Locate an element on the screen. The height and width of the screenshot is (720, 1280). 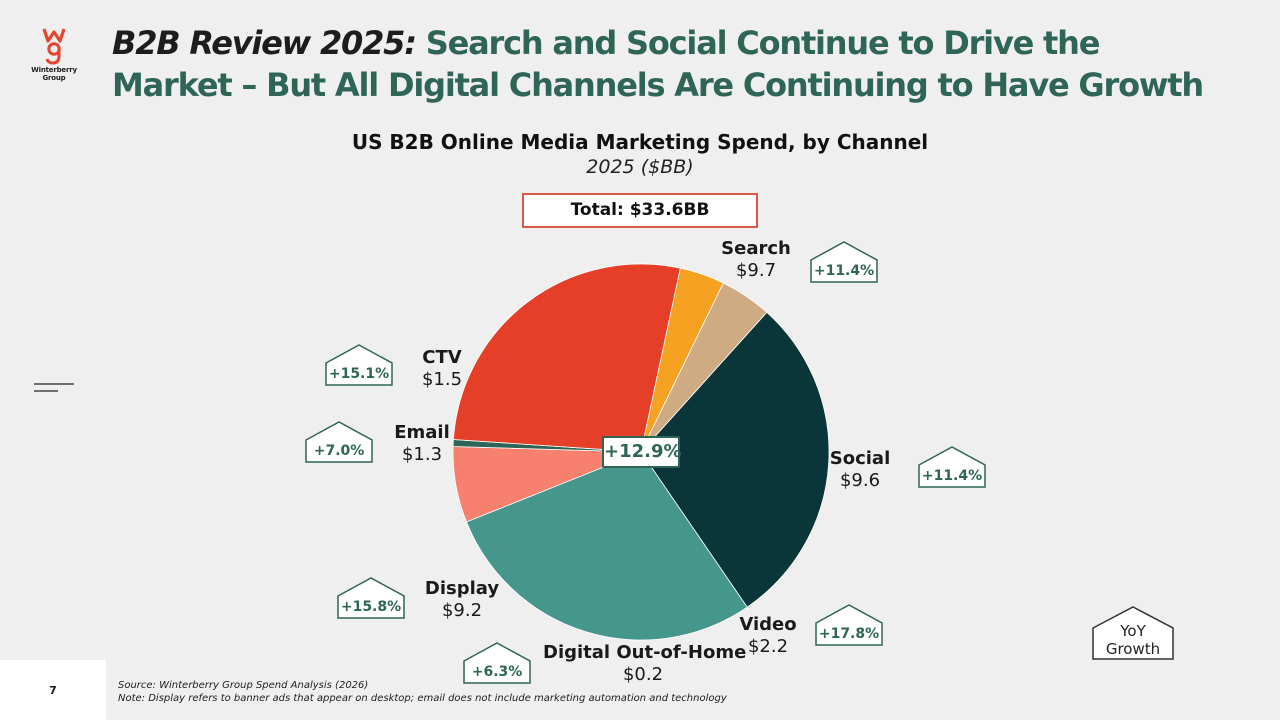
wg-logo-icon is located at coordinates (54, 46).